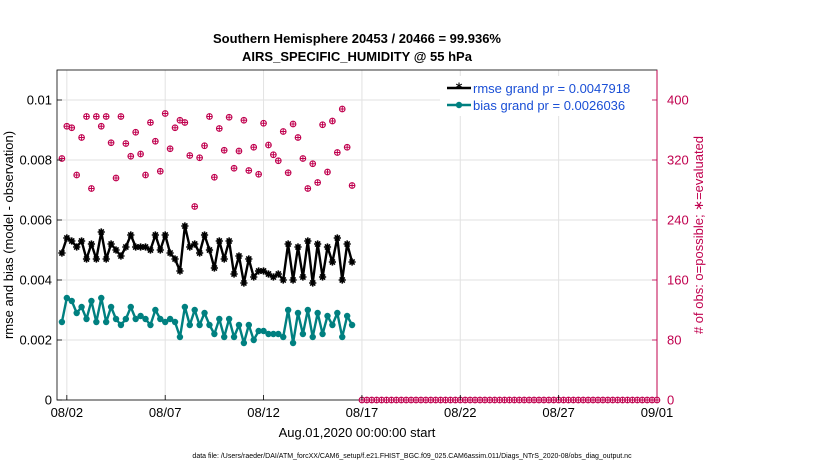 The width and height of the screenshot is (830, 470). What do you see at coordinates (678, 220) in the screenshot?
I see `y2-tick-label: 240` at bounding box center [678, 220].